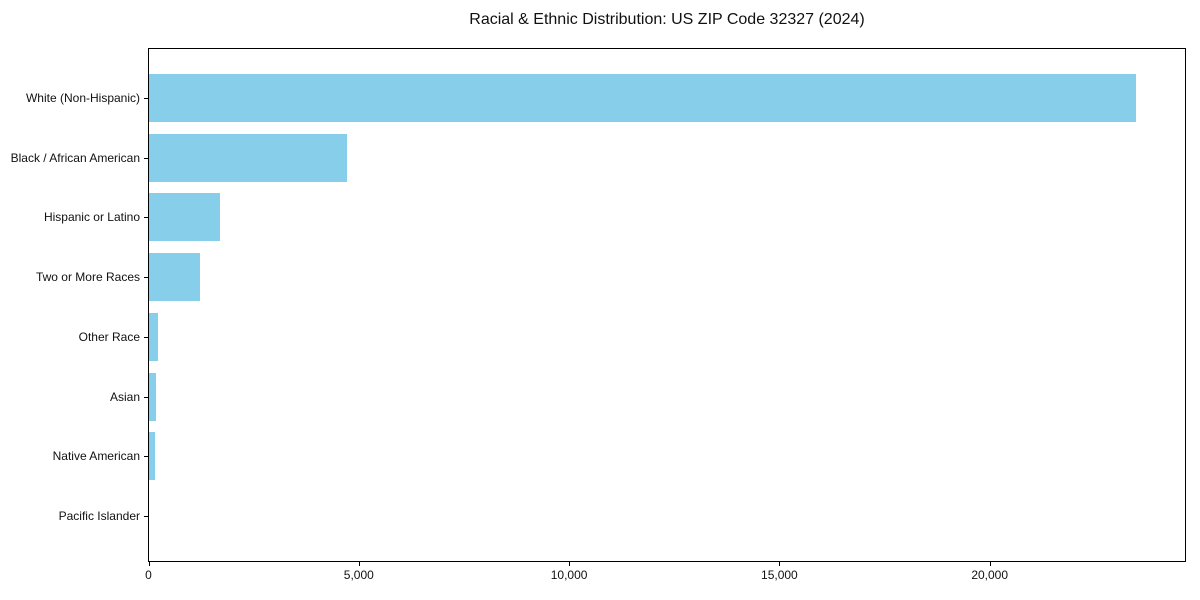  What do you see at coordinates (109, 336) in the screenshot?
I see `y-tick-label: Other Race` at bounding box center [109, 336].